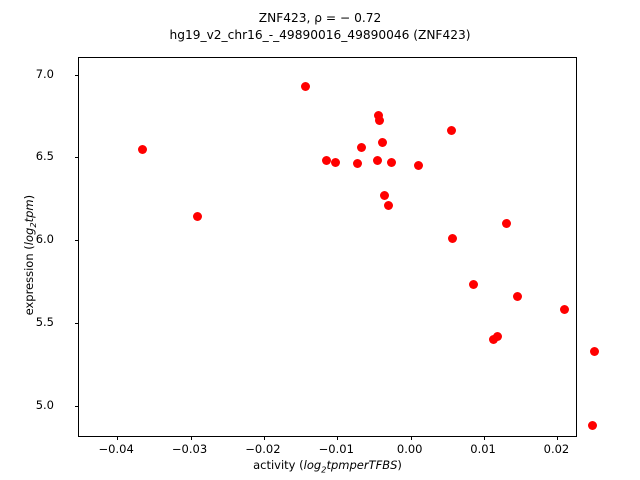  What do you see at coordinates (44, 73) in the screenshot?
I see `y-ticklabel: 7.0` at bounding box center [44, 73].